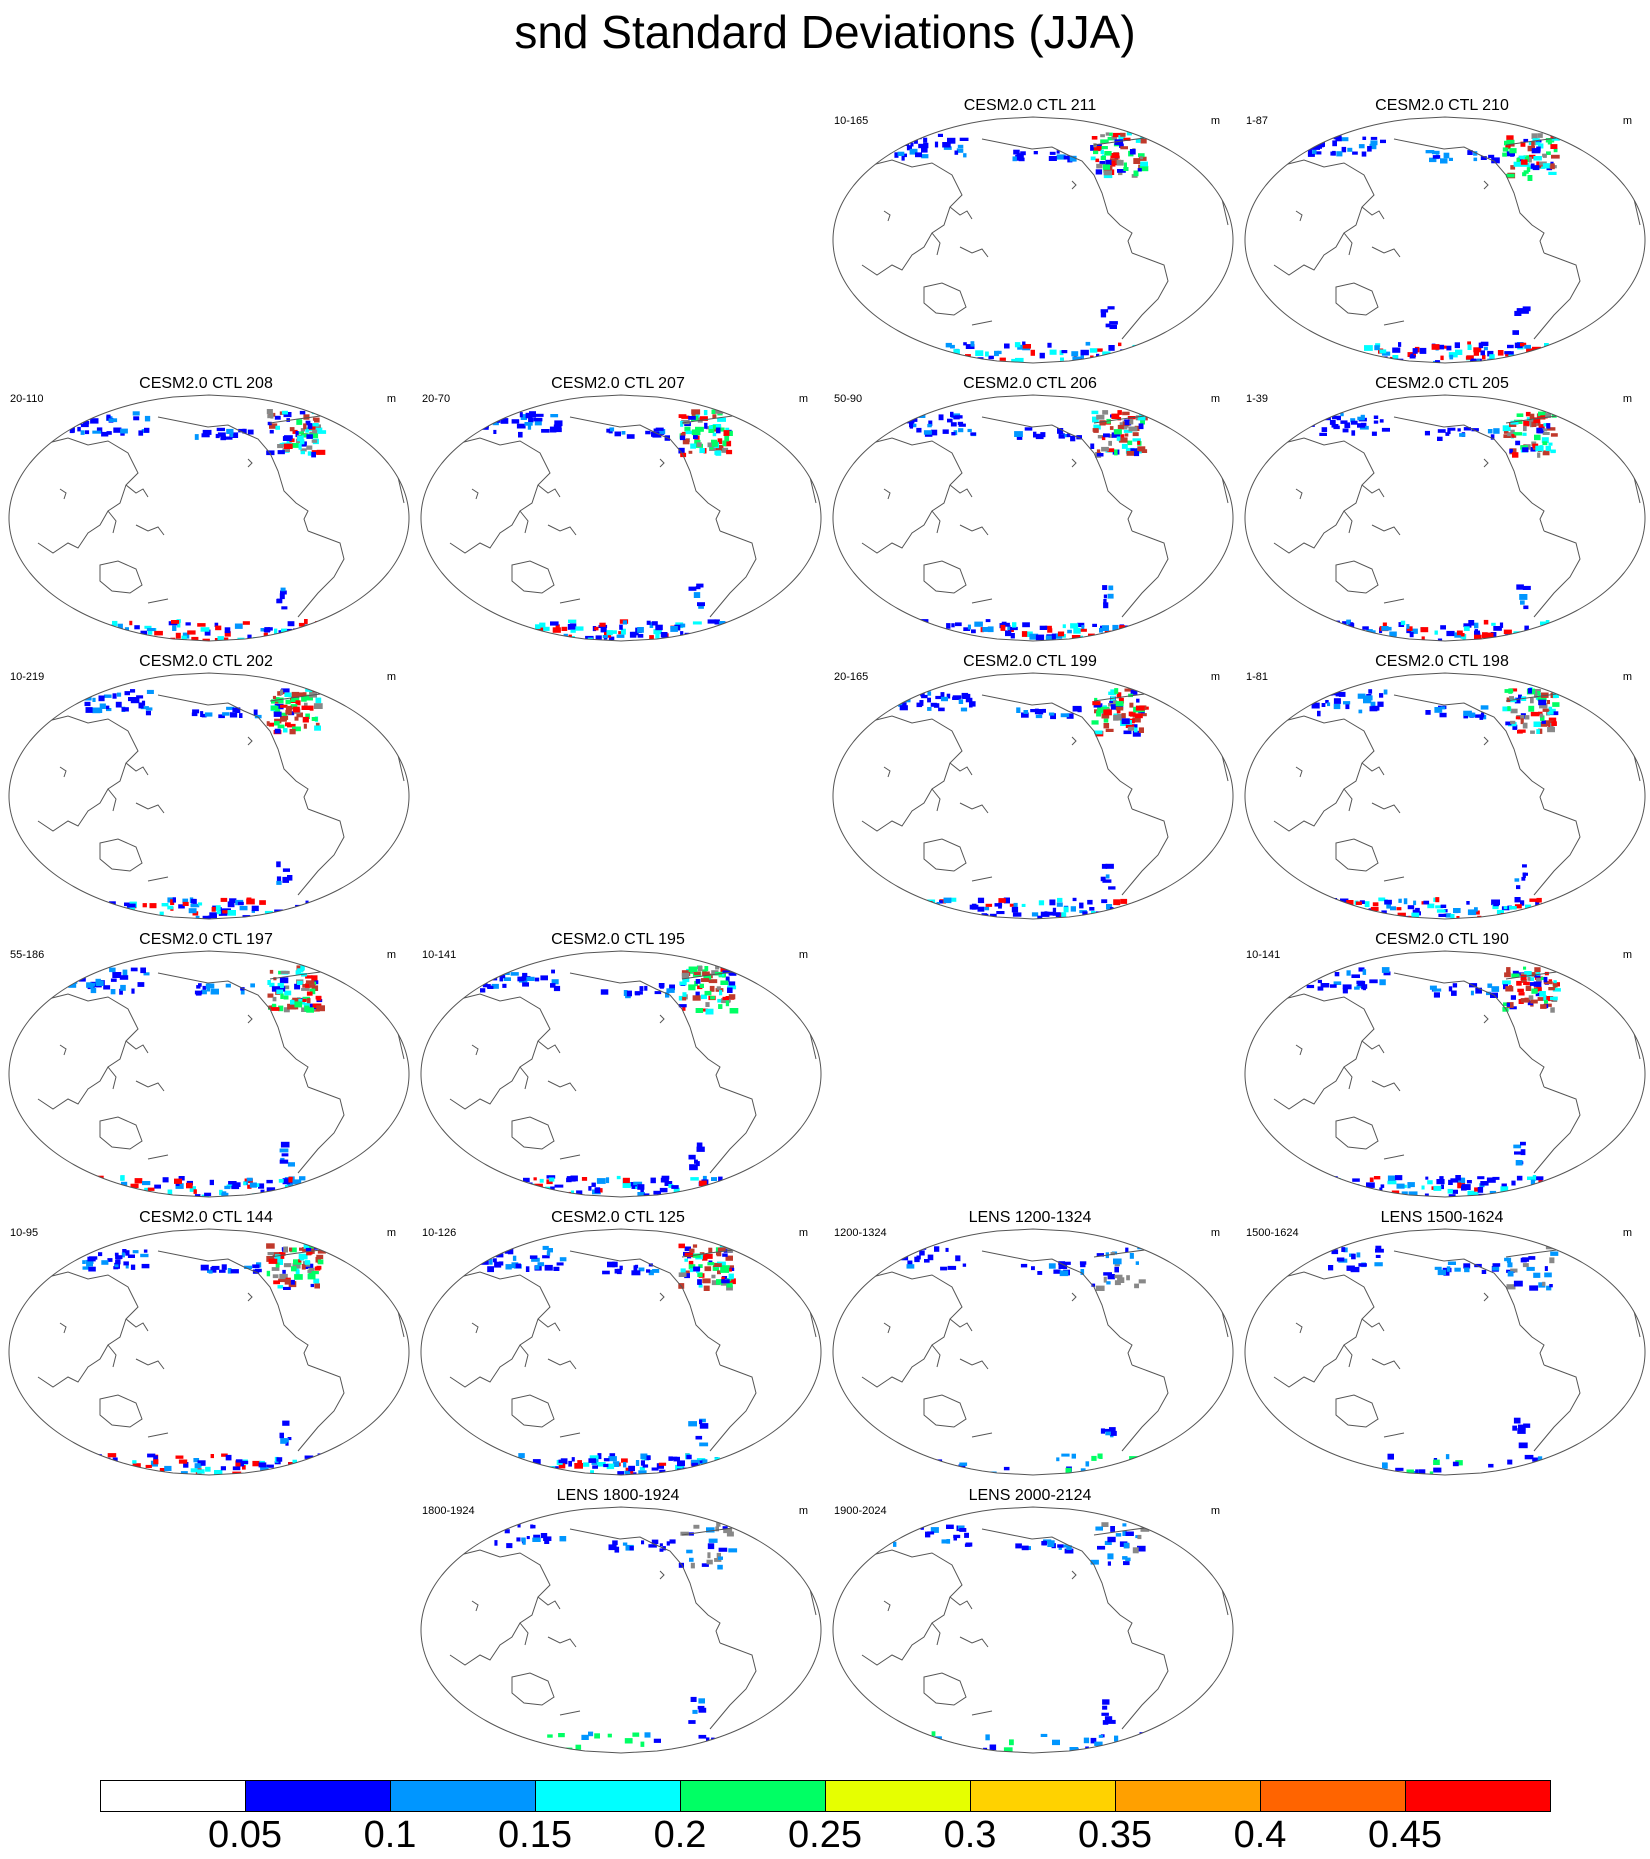  What do you see at coordinates (825, 1835) in the screenshot?
I see `colorbar-tick-label: 0.25` at bounding box center [825, 1835].